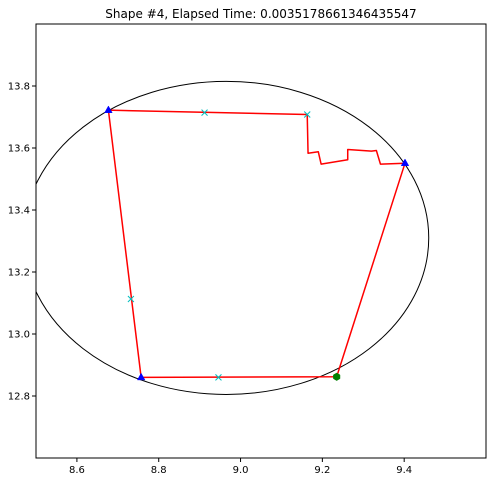 This screenshot has width=493, height=482. What do you see at coordinates (322, 470) in the screenshot?
I see `x-tick-label: 9.2` at bounding box center [322, 470].